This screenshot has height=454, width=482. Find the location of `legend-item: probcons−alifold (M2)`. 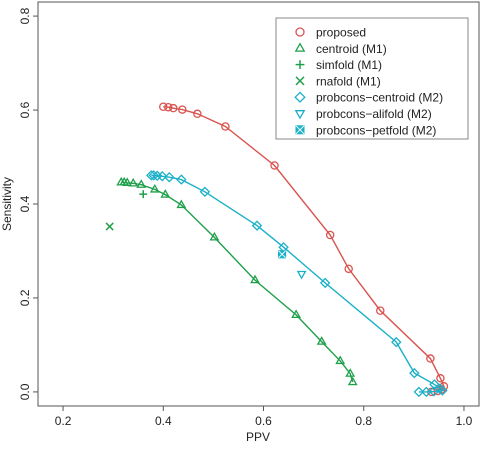

legend-item: probcons−alifold (M2) is located at coordinates (363, 114).